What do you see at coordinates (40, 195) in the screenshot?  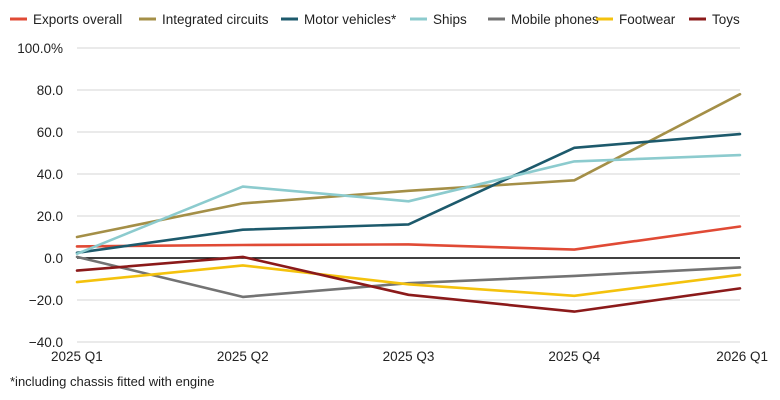 I see `y-axis-tick-labels: 100.0% 80.0 60.0 40.0 20.0 0.0 −20.0 −40.0` at bounding box center [40, 195].